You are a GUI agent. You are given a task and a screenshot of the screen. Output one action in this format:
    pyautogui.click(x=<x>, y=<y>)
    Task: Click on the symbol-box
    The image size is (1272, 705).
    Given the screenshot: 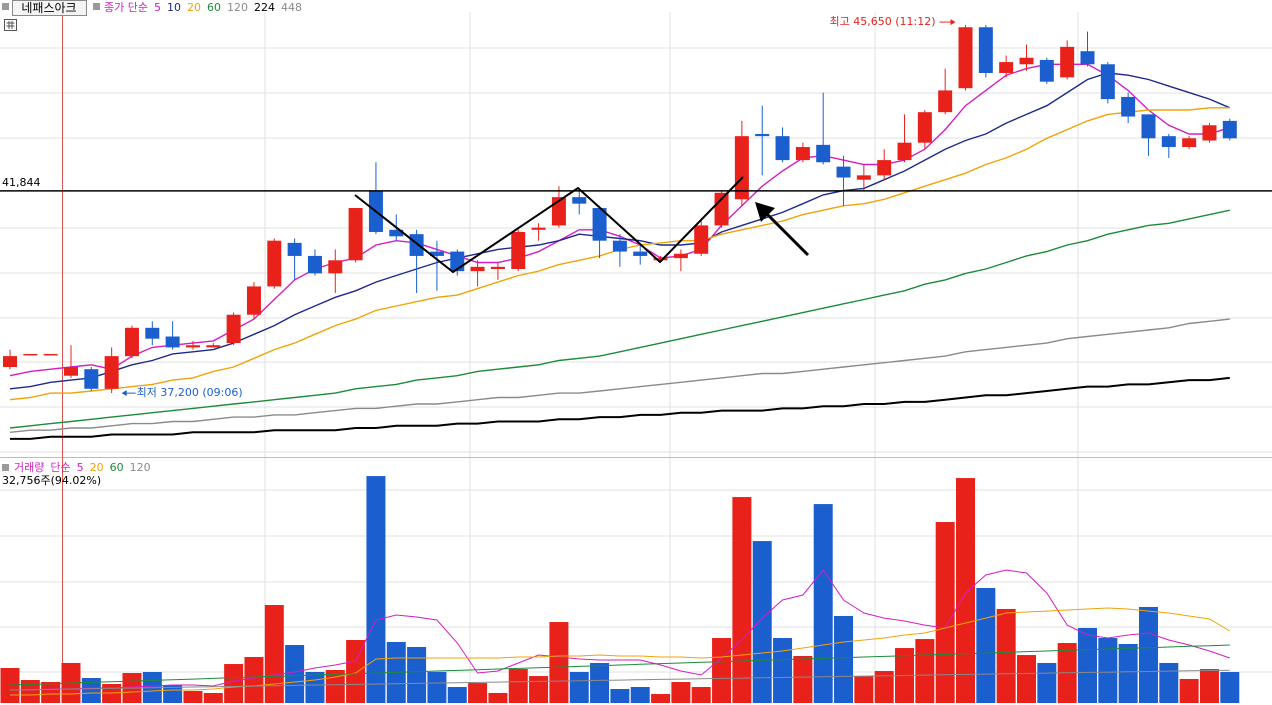 What is the action you would take?
    pyautogui.click(x=49, y=8)
    